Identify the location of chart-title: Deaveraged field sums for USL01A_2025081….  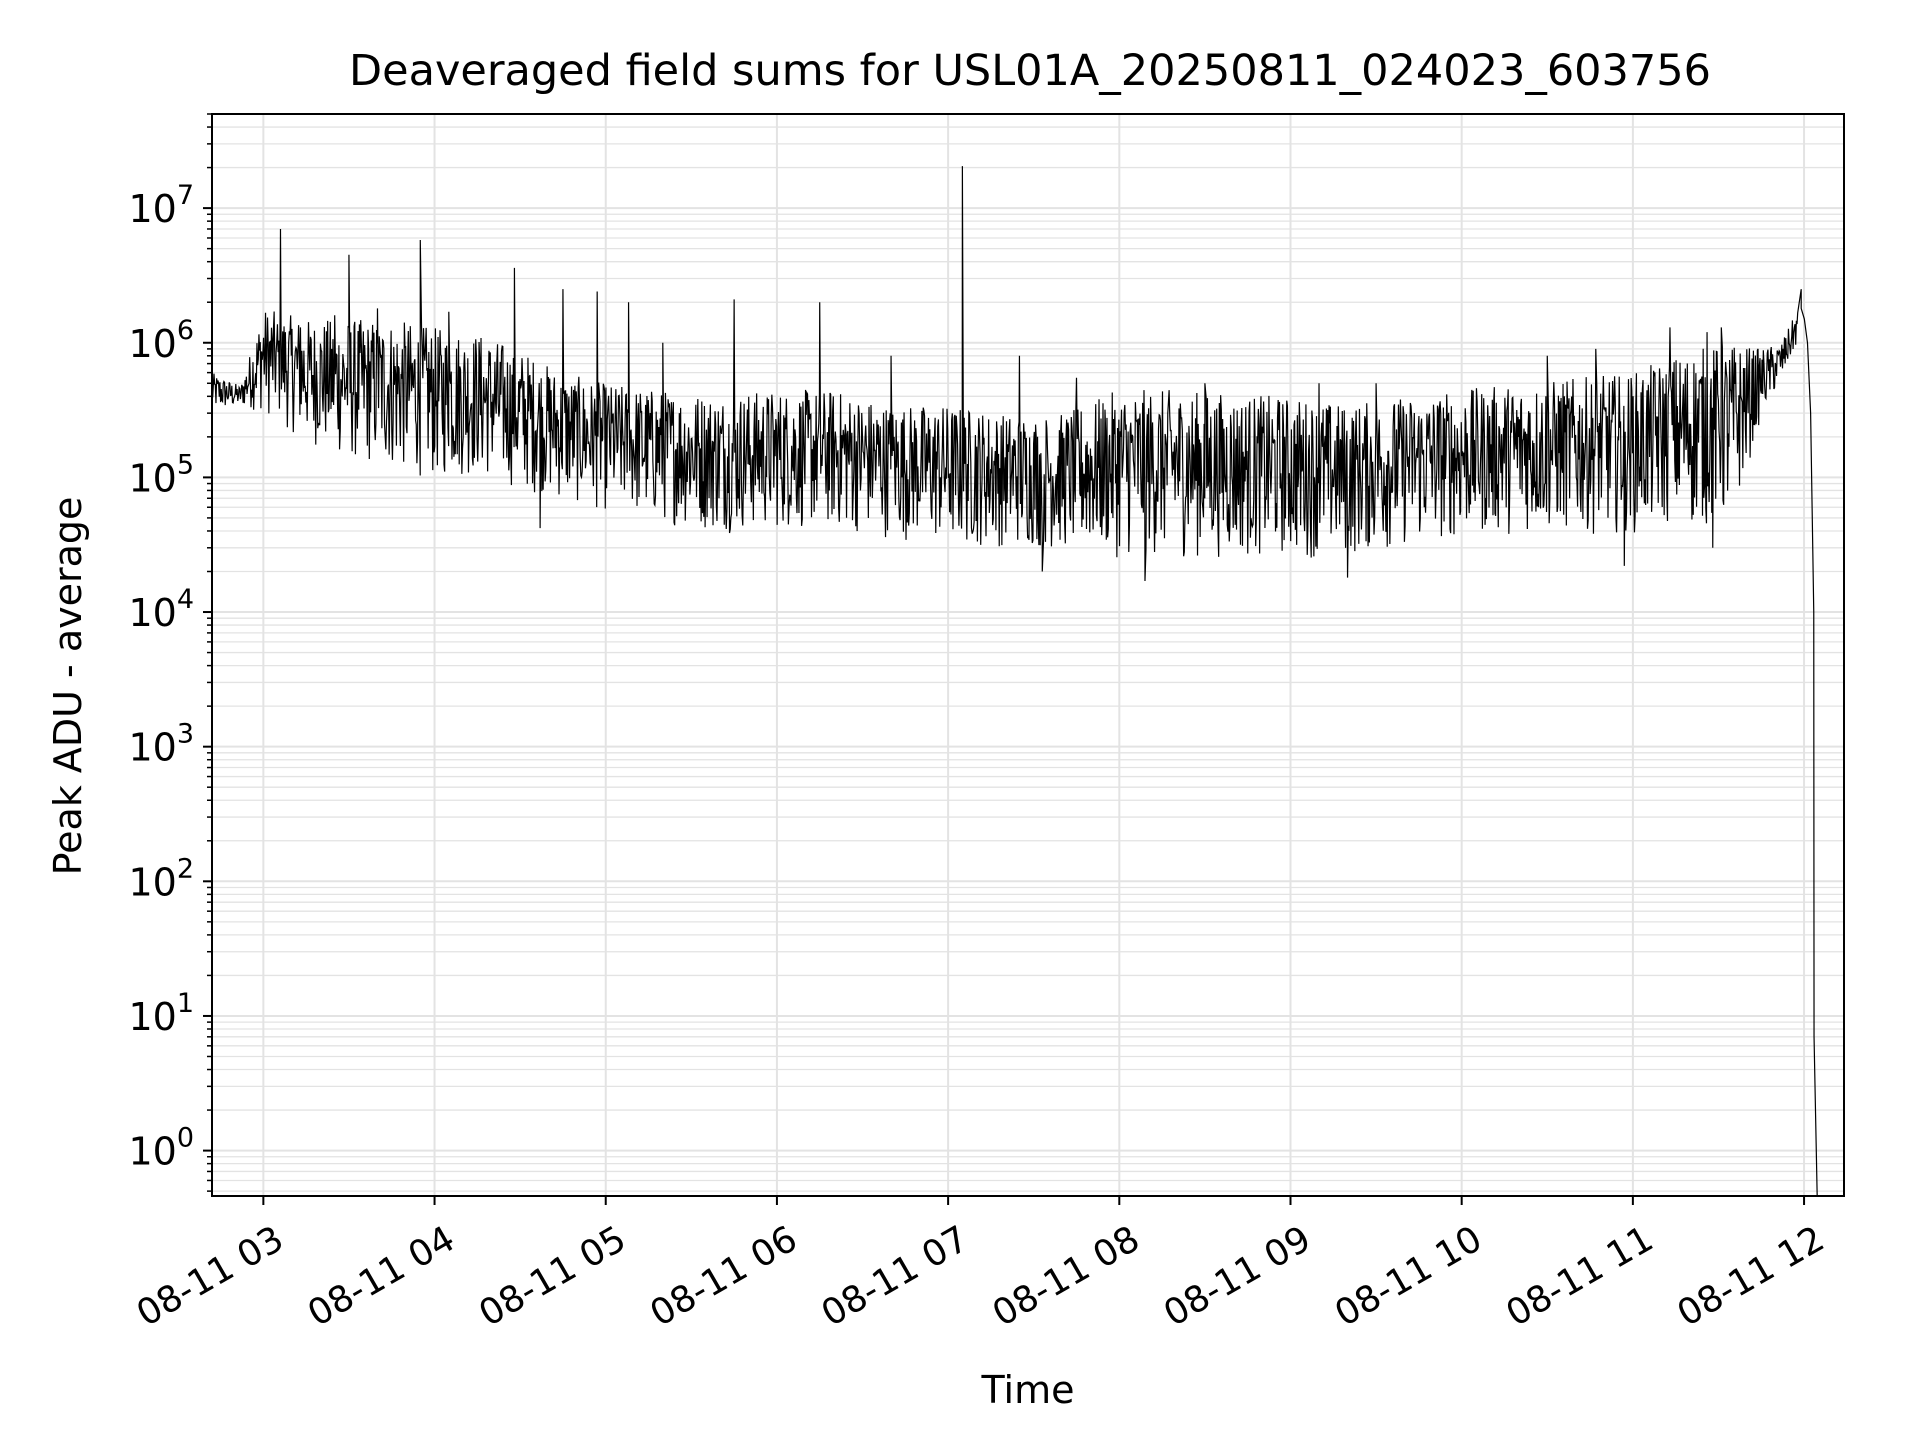
(1030, 71).